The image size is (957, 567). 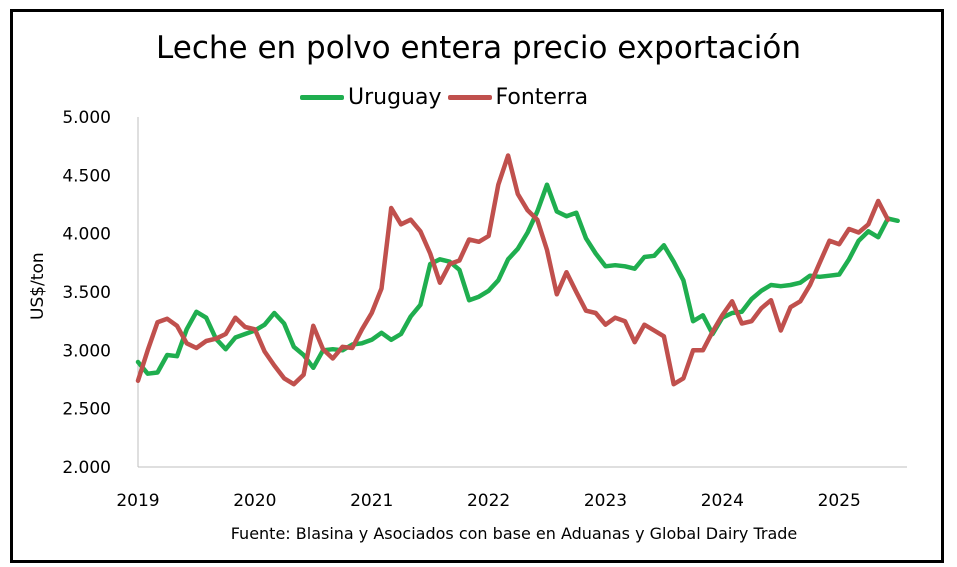 What do you see at coordinates (469, 97) in the screenshot?
I see `legend-swatch-fonterra` at bounding box center [469, 97].